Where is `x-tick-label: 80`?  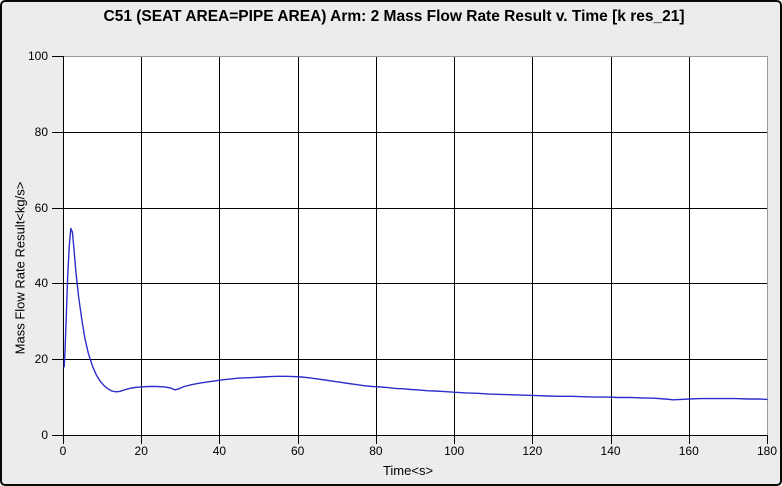 x-tick-label: 80 is located at coordinates (376, 451).